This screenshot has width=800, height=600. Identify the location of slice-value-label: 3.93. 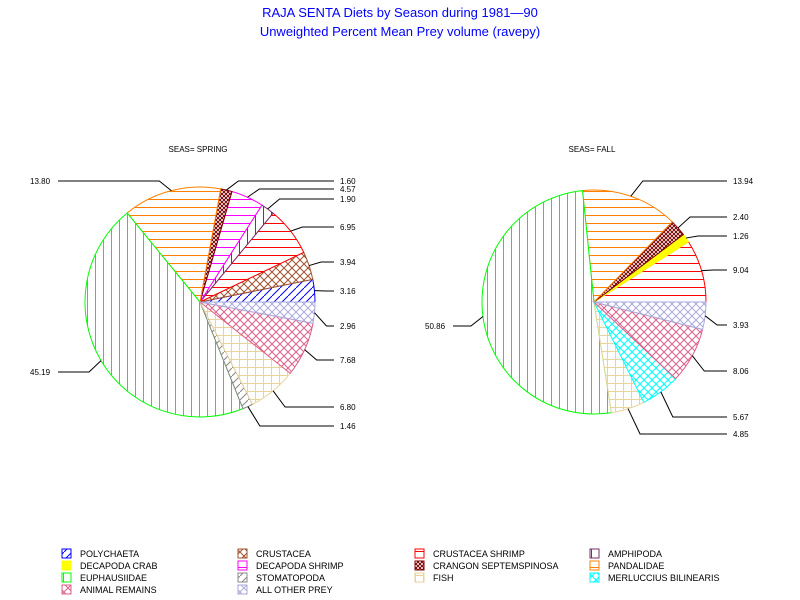
(741, 325).